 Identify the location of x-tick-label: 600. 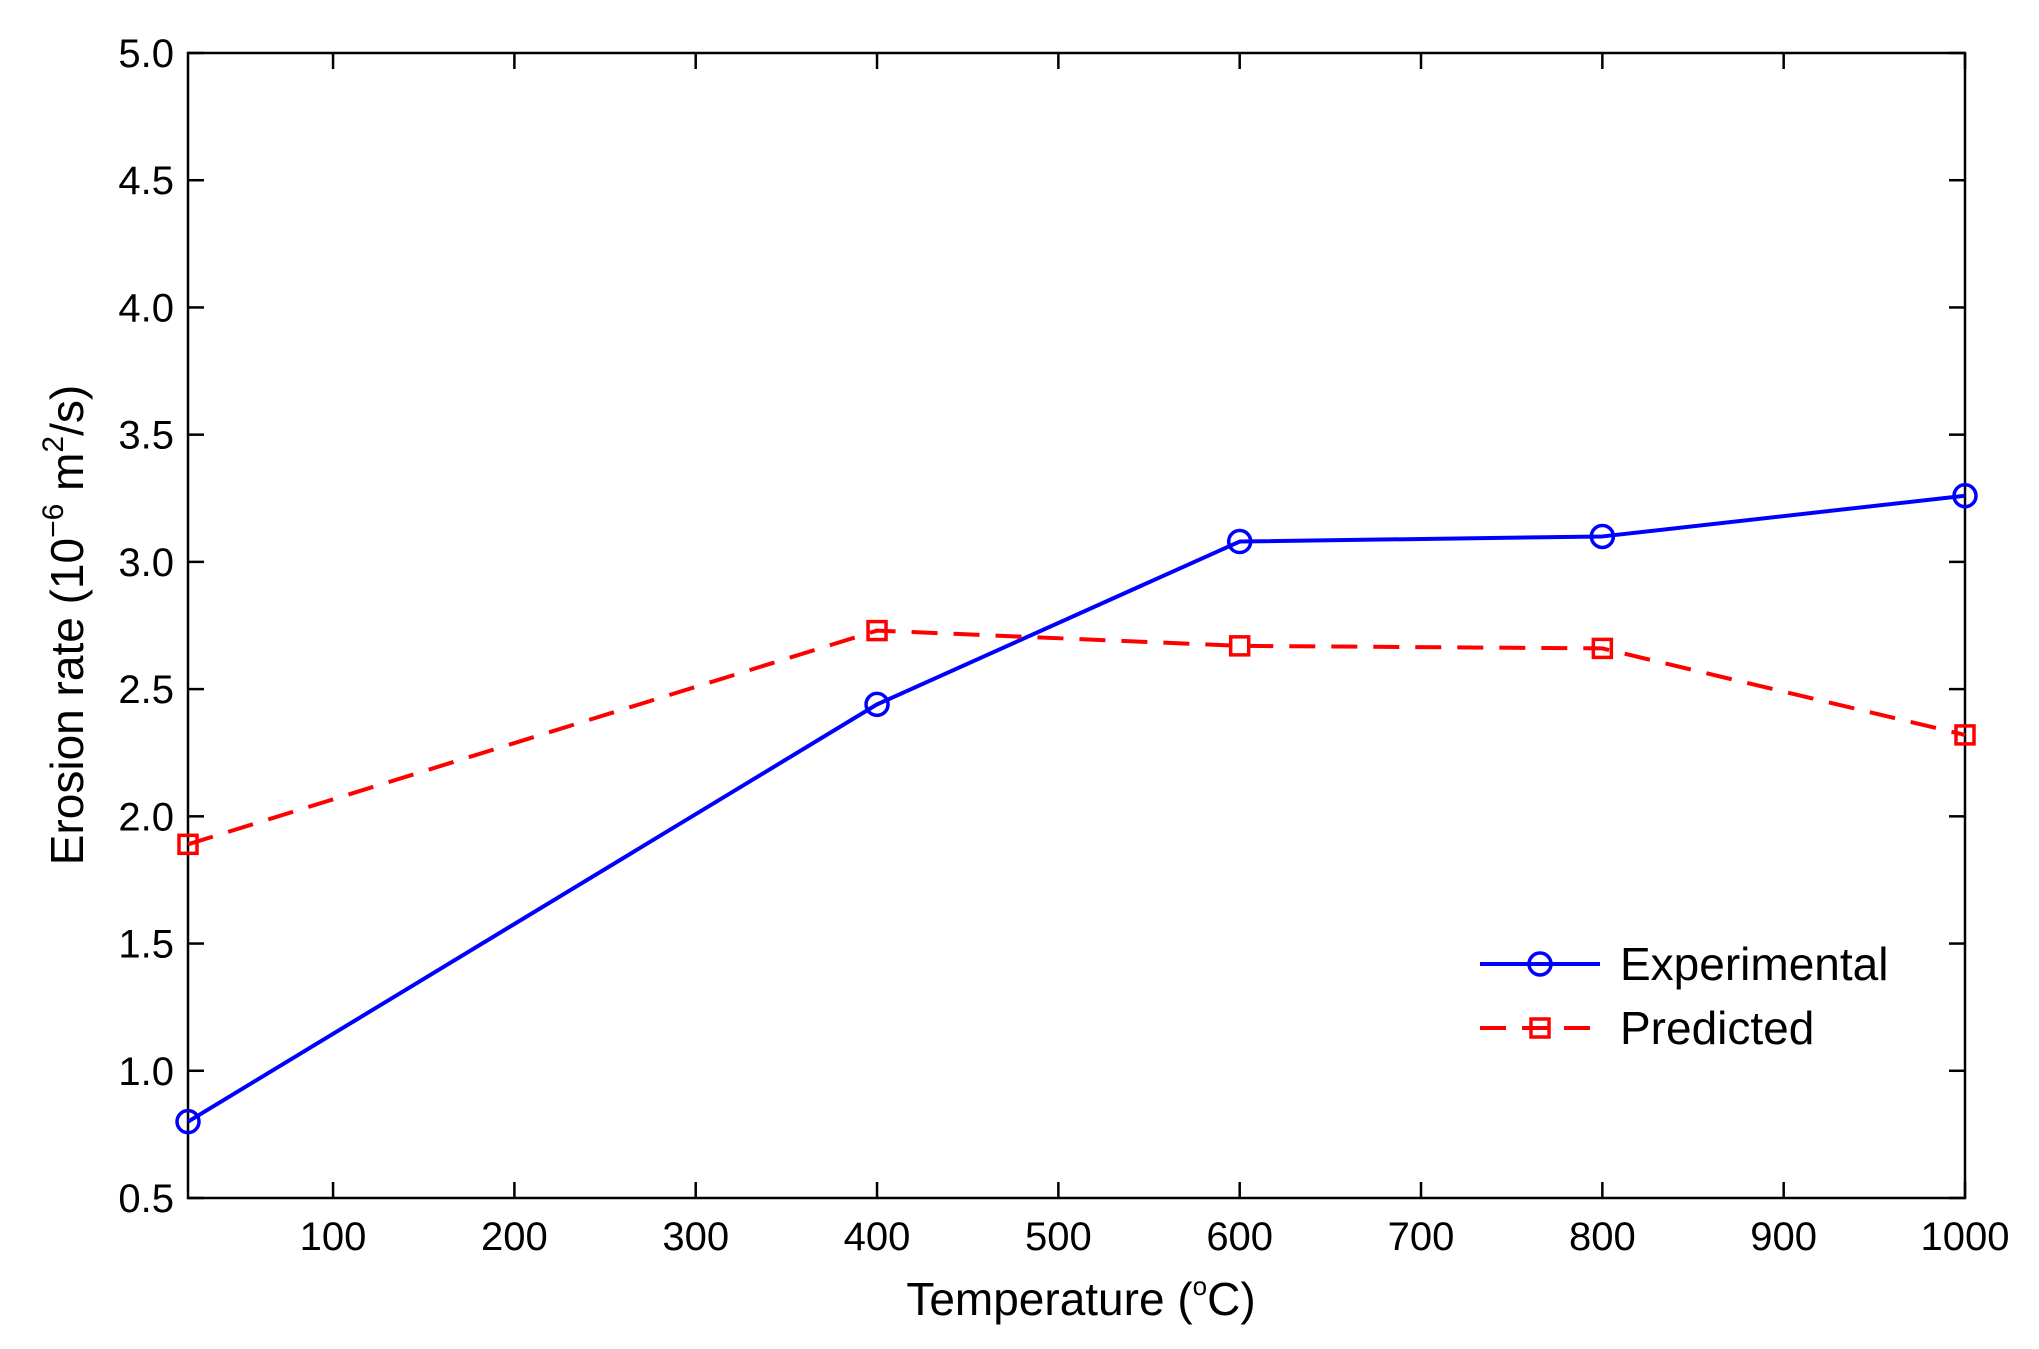
(1239, 1237).